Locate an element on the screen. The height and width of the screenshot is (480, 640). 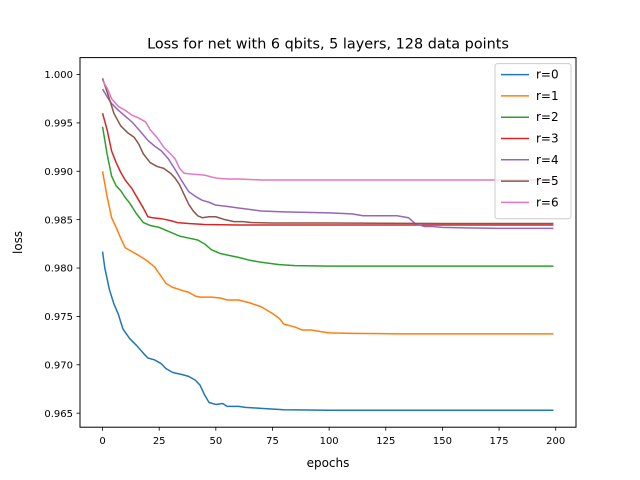
legend: r=0 r=1 r=2 r=3 r=4 r=5 r=6 is located at coordinates (533, 141).